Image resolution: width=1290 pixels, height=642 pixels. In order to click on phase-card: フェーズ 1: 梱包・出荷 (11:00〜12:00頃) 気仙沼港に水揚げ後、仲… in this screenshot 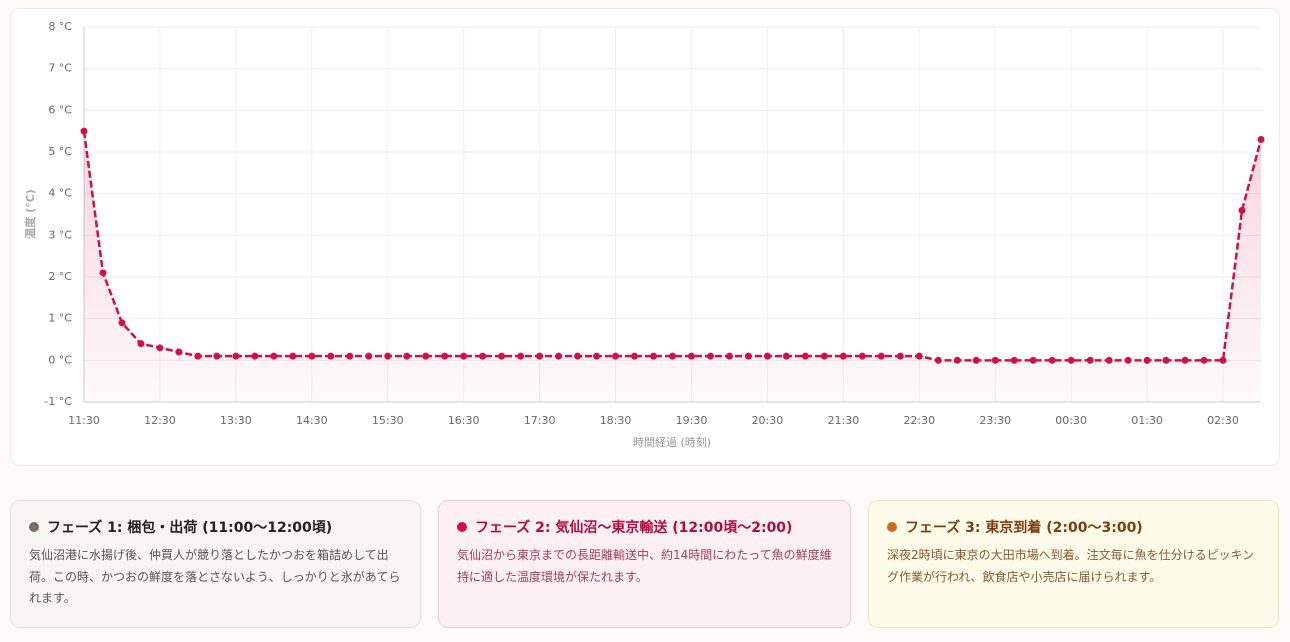, I will do `click(215, 564)`.